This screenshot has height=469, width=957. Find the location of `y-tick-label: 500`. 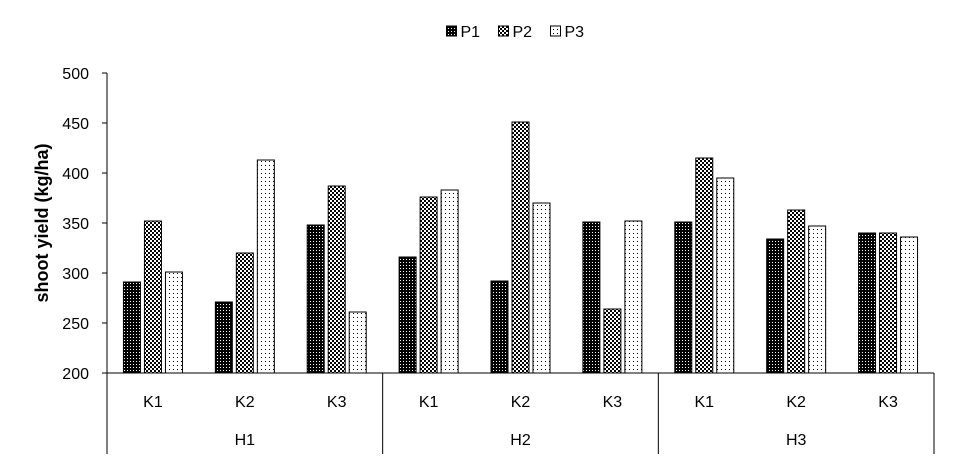

y-tick-label: 500 is located at coordinates (75, 74).